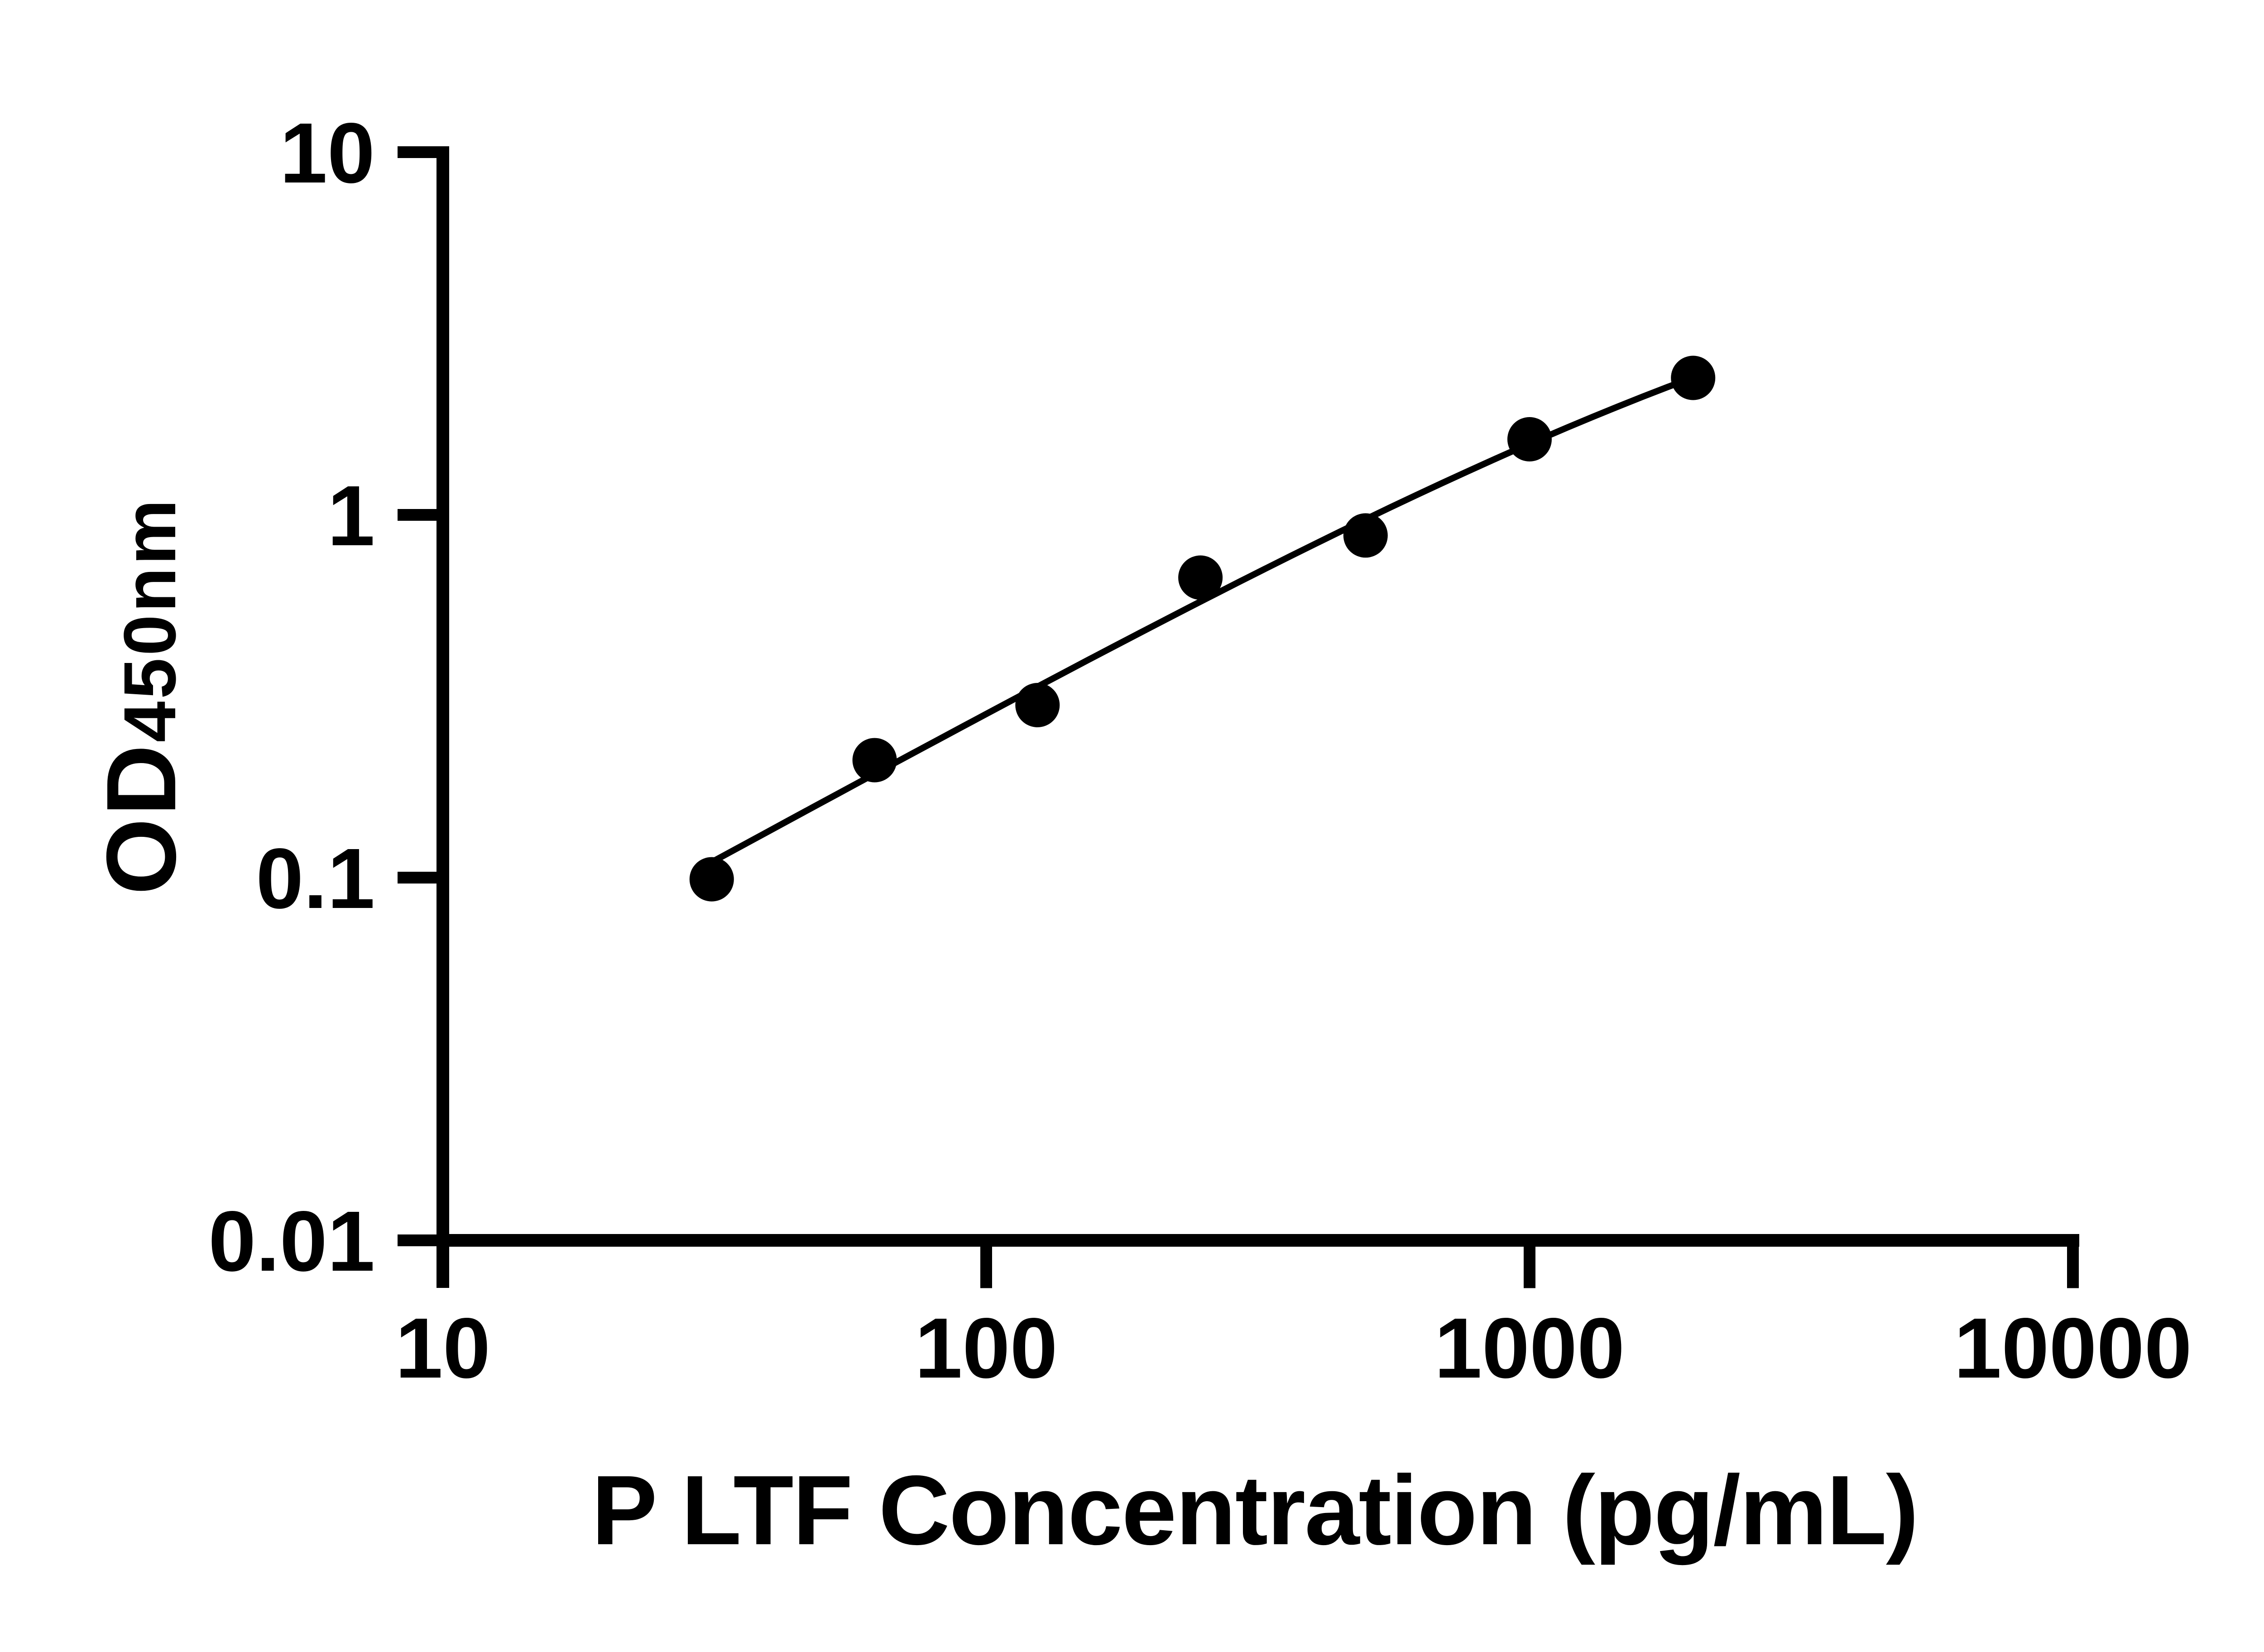  Describe the element at coordinates (291, 1241) in the screenshot. I see `svg-text: 0.01` at that location.